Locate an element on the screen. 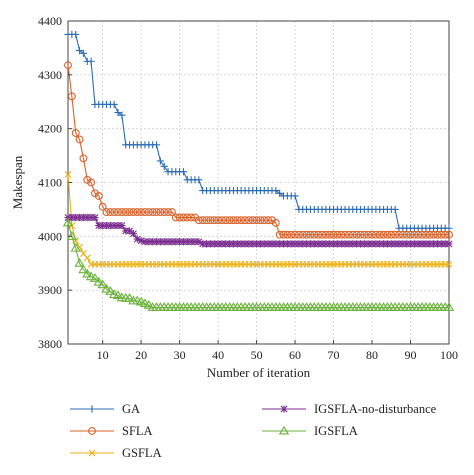 This screenshot has width=474, height=475. legend-label: SFLA is located at coordinates (137, 431).